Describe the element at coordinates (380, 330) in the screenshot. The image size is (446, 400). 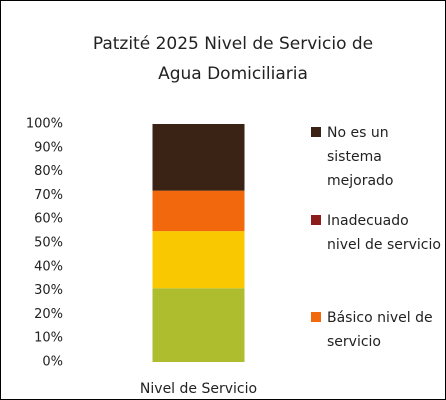
I see `legend-label: Básico nivel de servicio` at that location.